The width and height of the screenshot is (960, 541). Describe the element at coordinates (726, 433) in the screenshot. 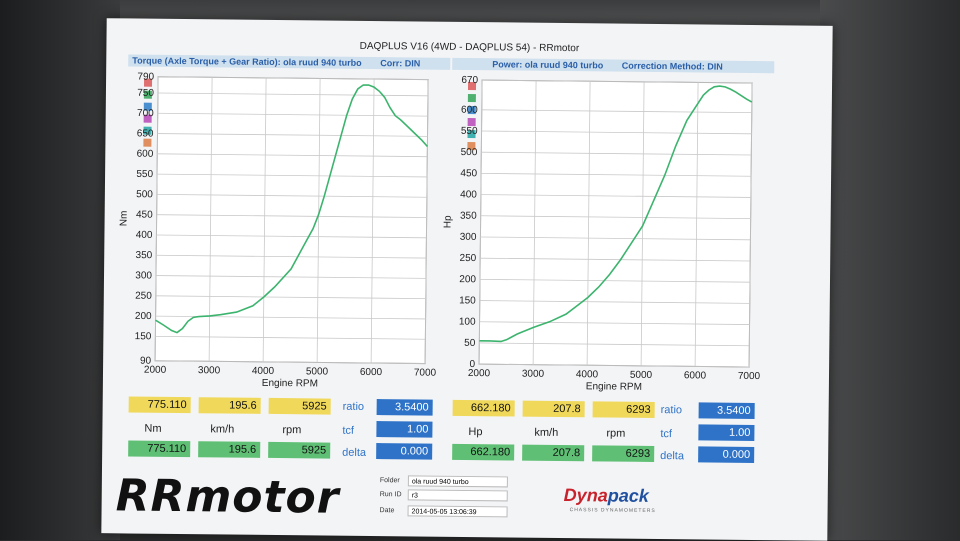

I see `tcf-value-right: 1.00` at that location.